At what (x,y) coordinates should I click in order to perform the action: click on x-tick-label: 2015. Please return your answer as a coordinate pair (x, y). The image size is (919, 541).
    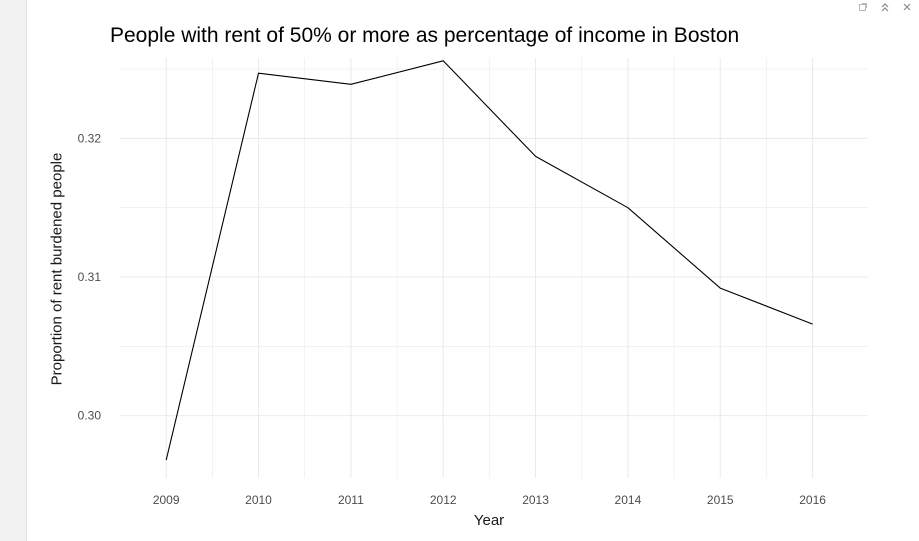
    Looking at the image, I should click on (720, 500).